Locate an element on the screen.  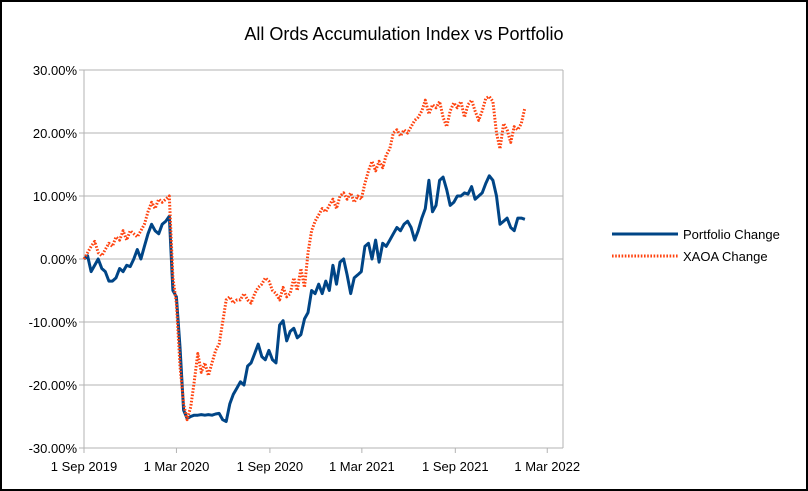
x-tick-label: 1 Sep 2020 is located at coordinates (270, 466).